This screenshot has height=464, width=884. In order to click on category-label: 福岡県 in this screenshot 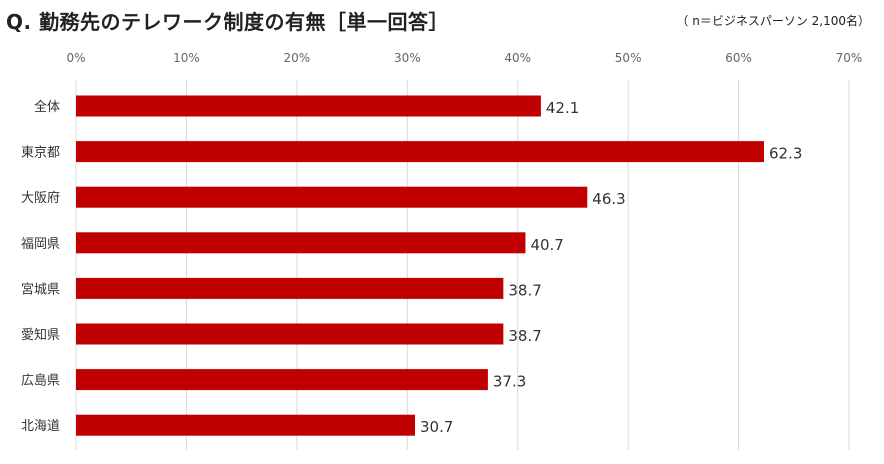, I will do `click(40, 244)`.